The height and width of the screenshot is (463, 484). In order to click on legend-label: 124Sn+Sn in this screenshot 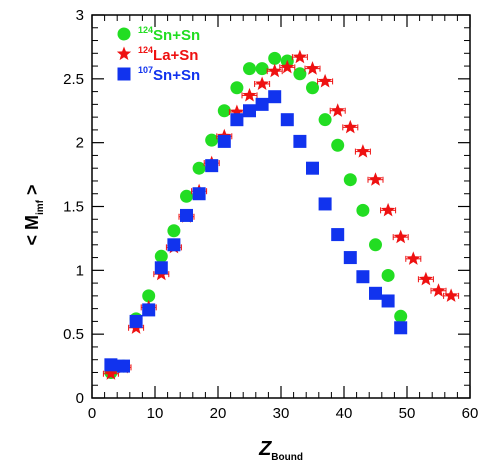, I will do `click(169, 34)`.